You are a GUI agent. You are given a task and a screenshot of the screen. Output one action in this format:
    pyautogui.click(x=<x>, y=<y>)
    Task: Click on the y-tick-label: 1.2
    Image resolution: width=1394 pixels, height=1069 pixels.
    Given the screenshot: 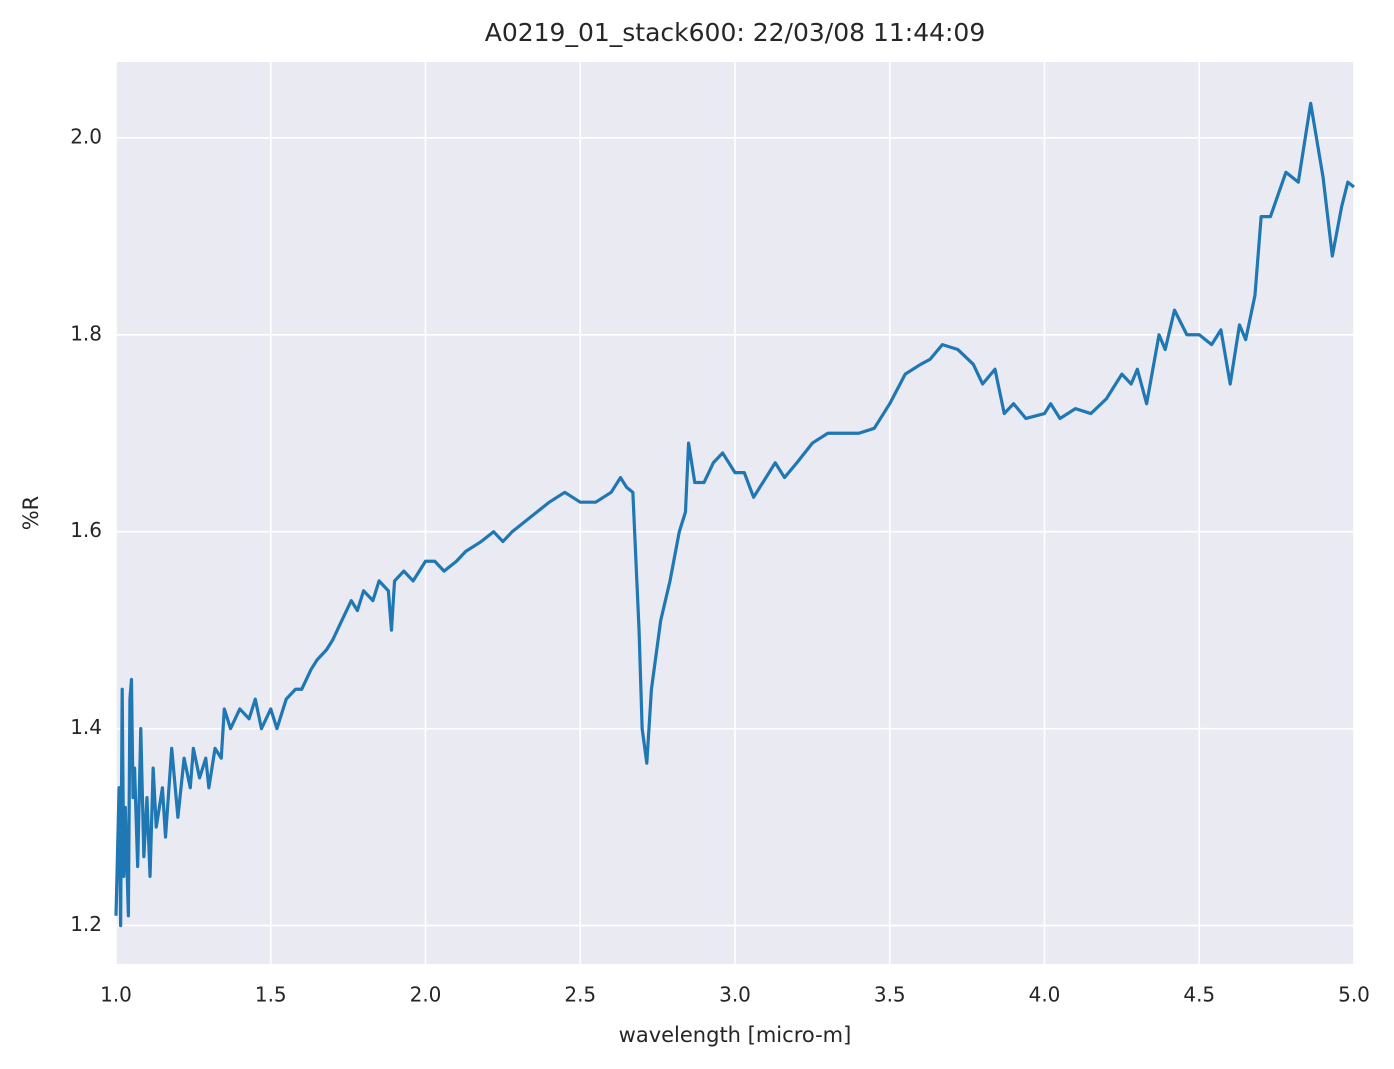 What is the action you would take?
    pyautogui.click(x=86, y=924)
    